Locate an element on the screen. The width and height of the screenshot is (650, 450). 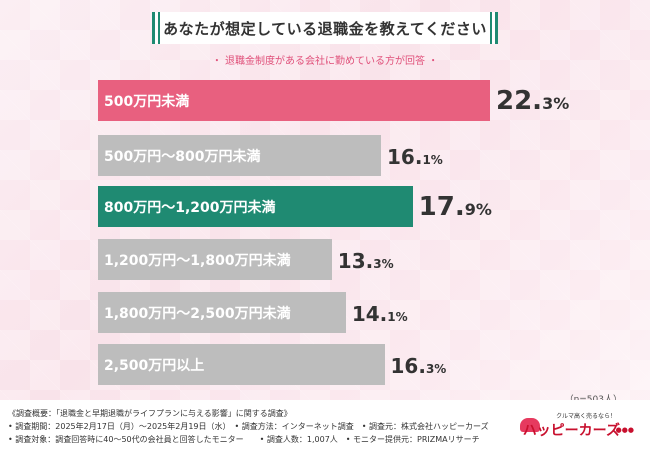
bar-value-label: 16.3% is located at coordinates (419, 366).